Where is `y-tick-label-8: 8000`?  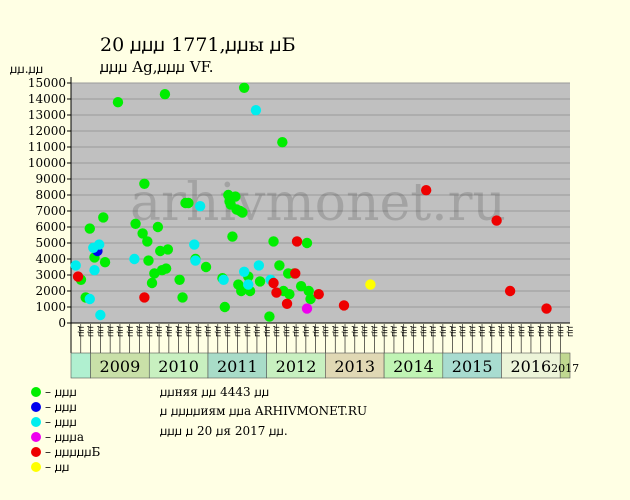 y-tick-label-8: 8000 is located at coordinates (50, 195).